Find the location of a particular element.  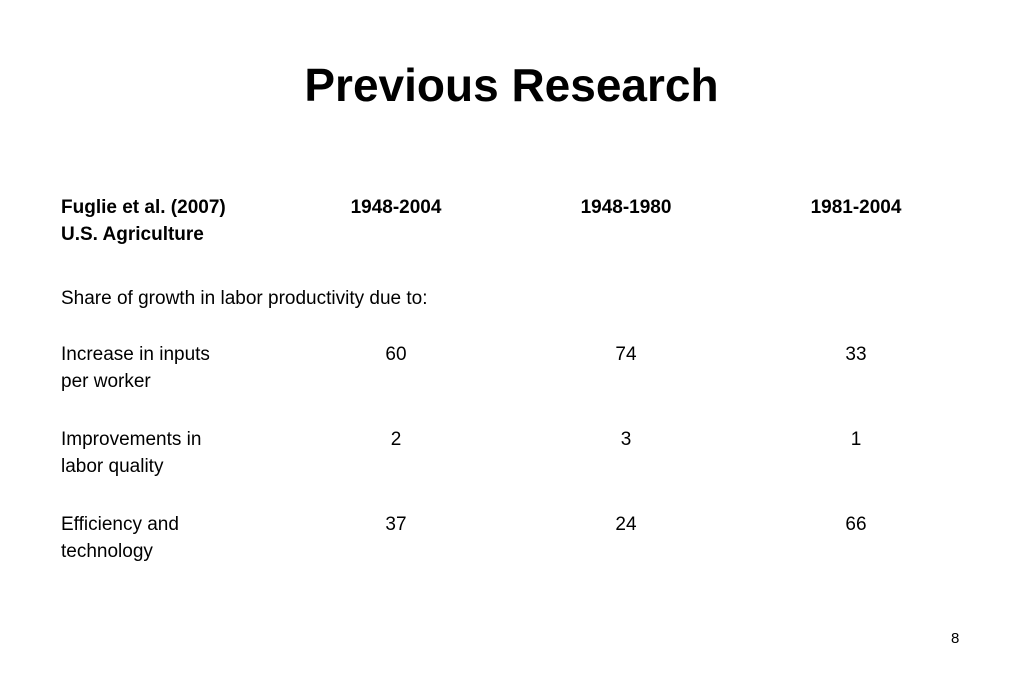

cell-value: 1 is located at coordinates (856, 439).